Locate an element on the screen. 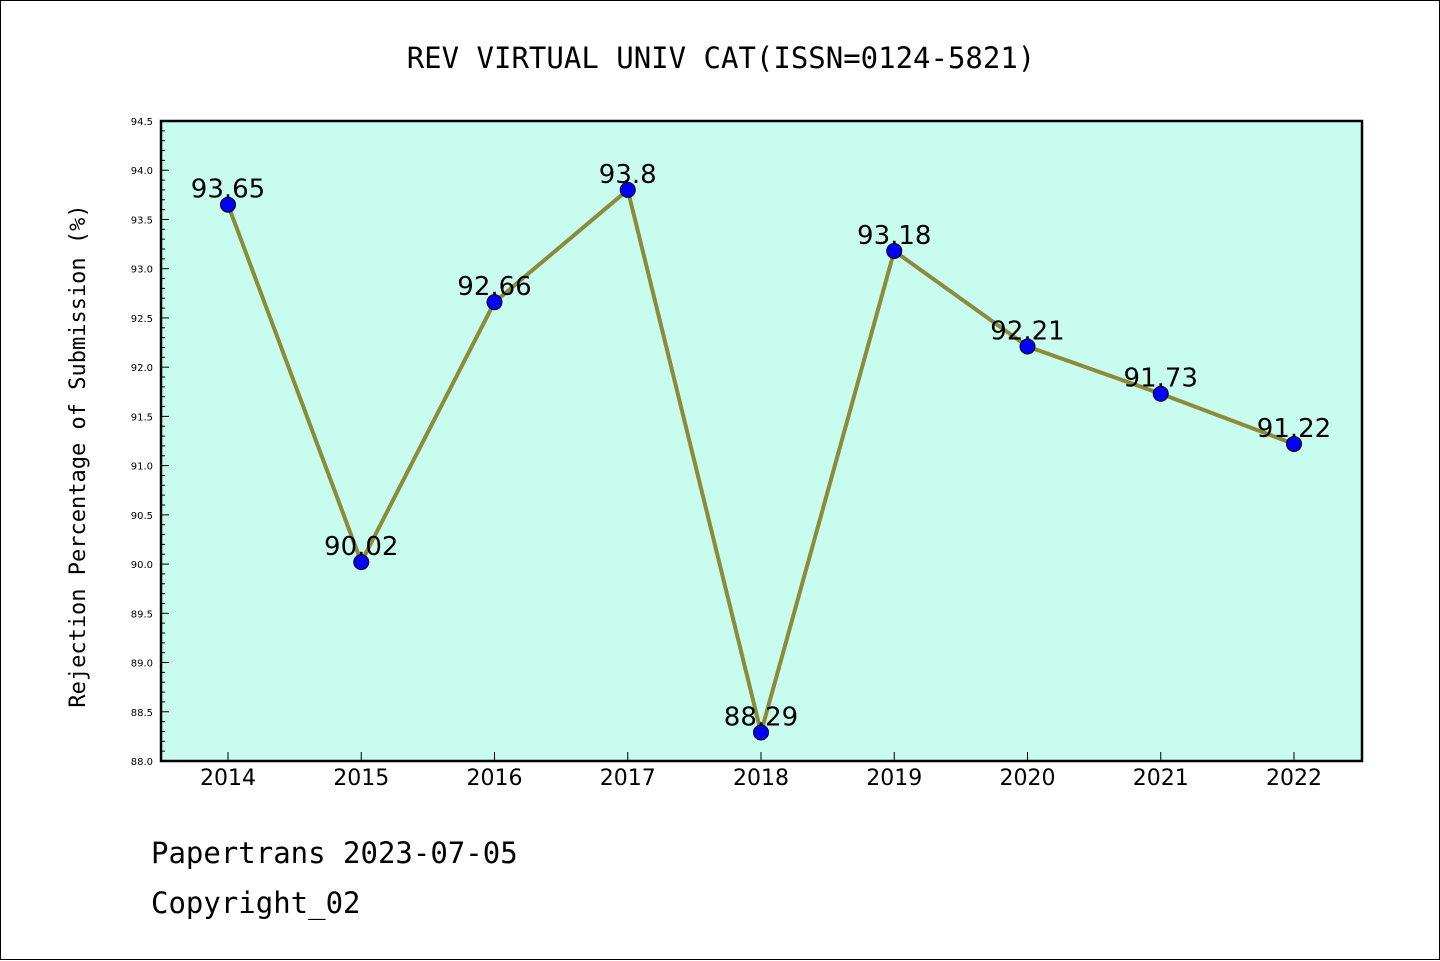  x-tick-label: 2018 is located at coordinates (761, 778).